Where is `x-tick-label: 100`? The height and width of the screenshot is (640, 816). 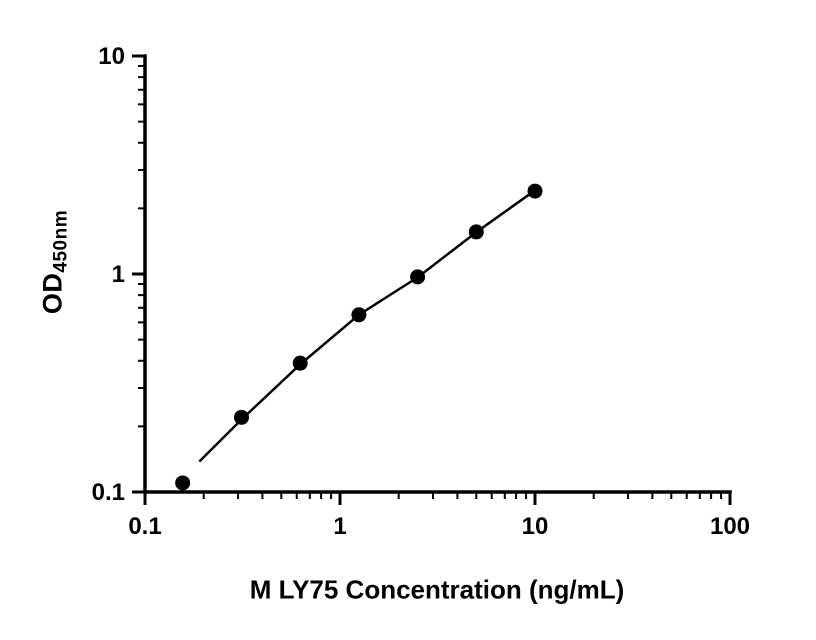 x-tick-label: 100 is located at coordinates (730, 526).